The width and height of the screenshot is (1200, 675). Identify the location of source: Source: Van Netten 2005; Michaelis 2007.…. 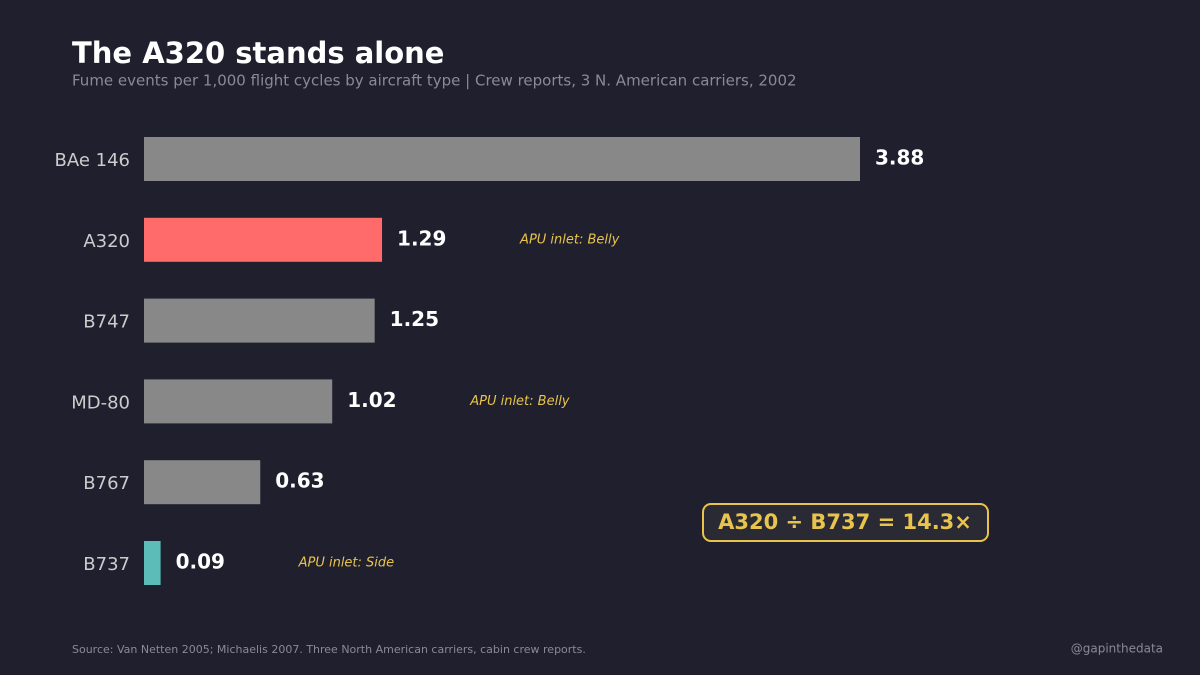
(329, 649).